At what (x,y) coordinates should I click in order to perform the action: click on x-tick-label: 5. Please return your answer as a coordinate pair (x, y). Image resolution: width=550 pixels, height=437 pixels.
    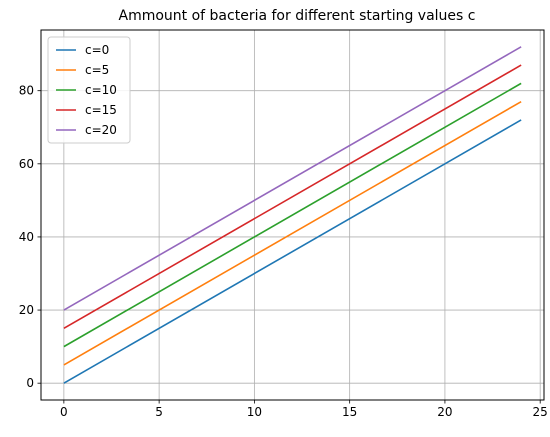
    Looking at the image, I should click on (159, 412).